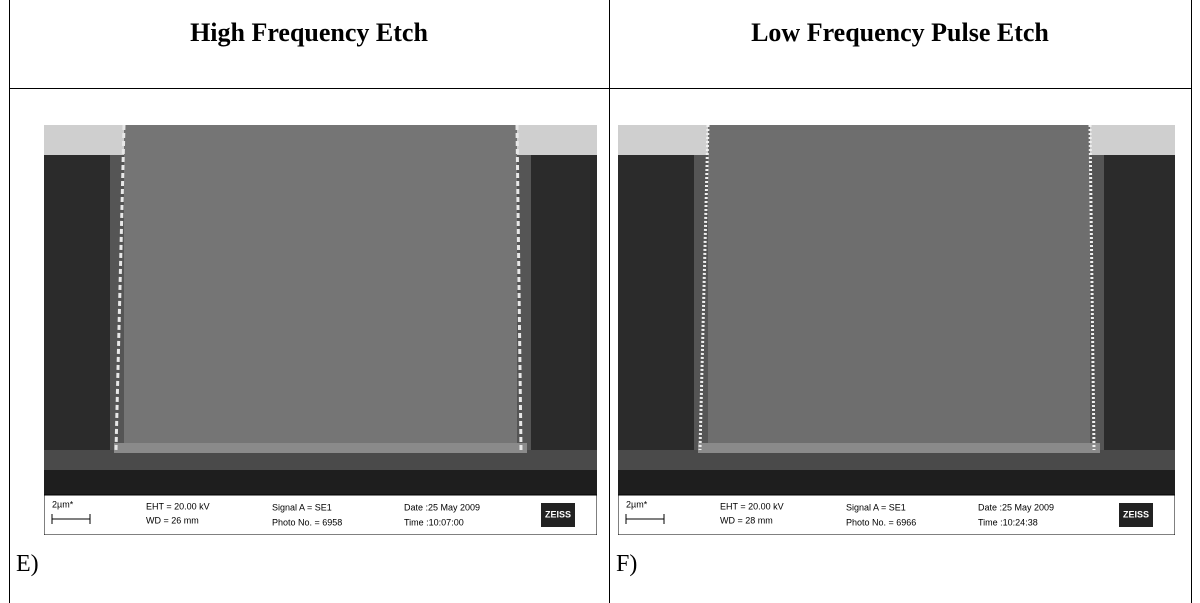  Describe the element at coordinates (746, 520) in the screenshot. I see `wd: WD = 28 mm` at that location.